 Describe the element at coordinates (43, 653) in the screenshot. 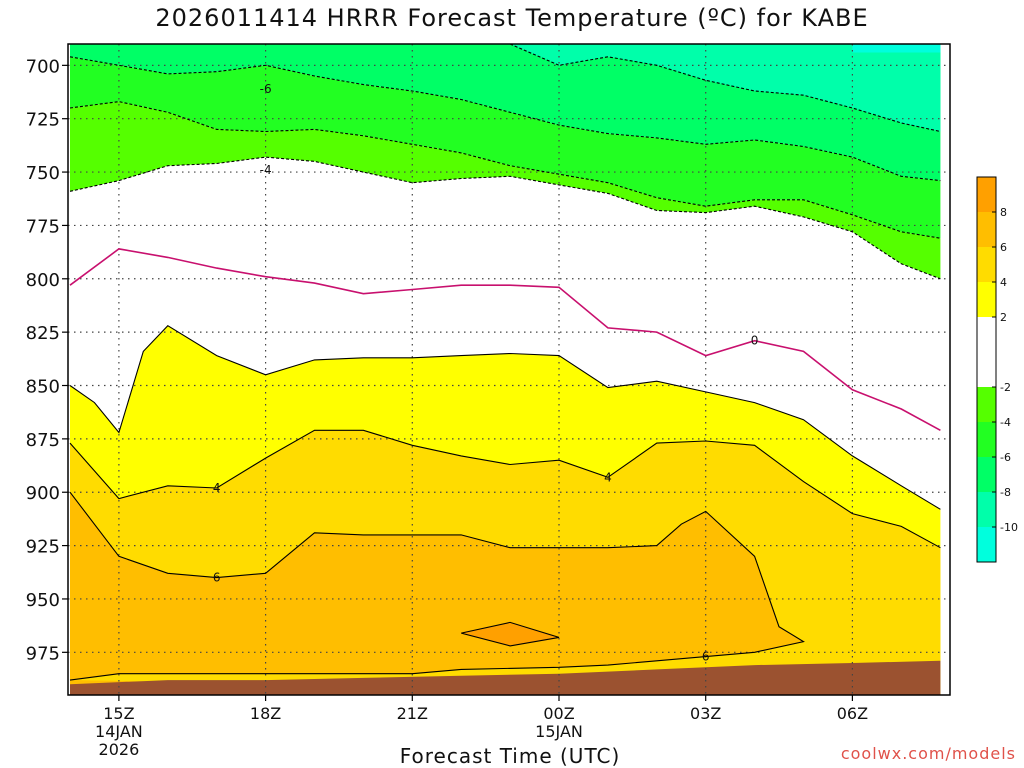

I see `y-tick-label: 975` at that location.